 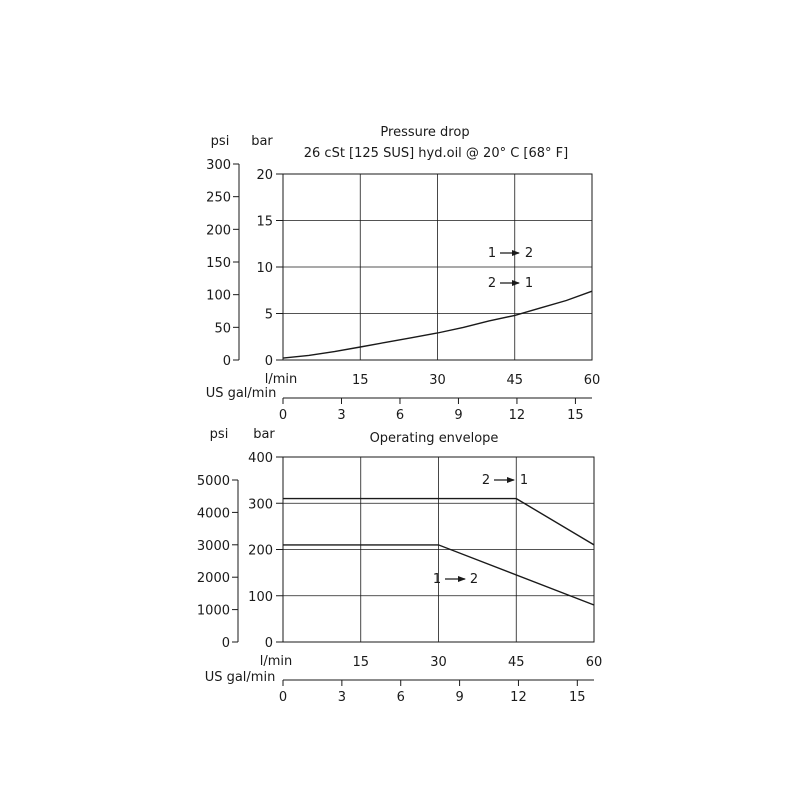 What do you see at coordinates (262, 141) in the screenshot?
I see `chart1-bar-label: bar` at bounding box center [262, 141].